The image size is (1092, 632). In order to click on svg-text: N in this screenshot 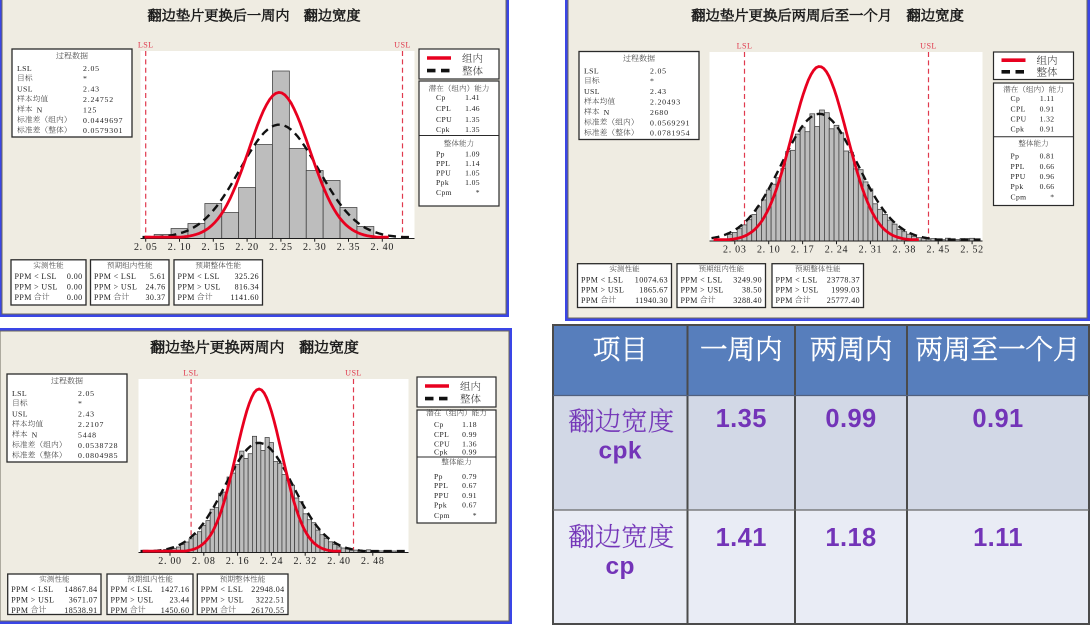, I will do `click(607, 112)`.